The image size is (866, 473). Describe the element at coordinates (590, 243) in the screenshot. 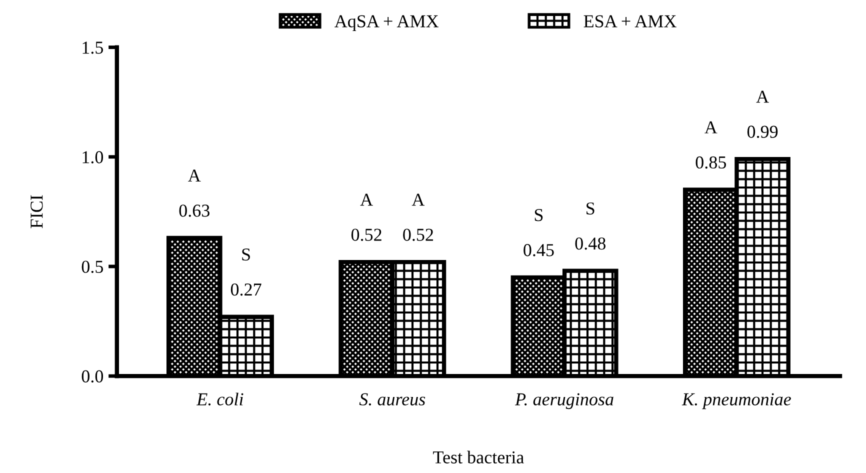

I see `data-label: 0.48` at that location.